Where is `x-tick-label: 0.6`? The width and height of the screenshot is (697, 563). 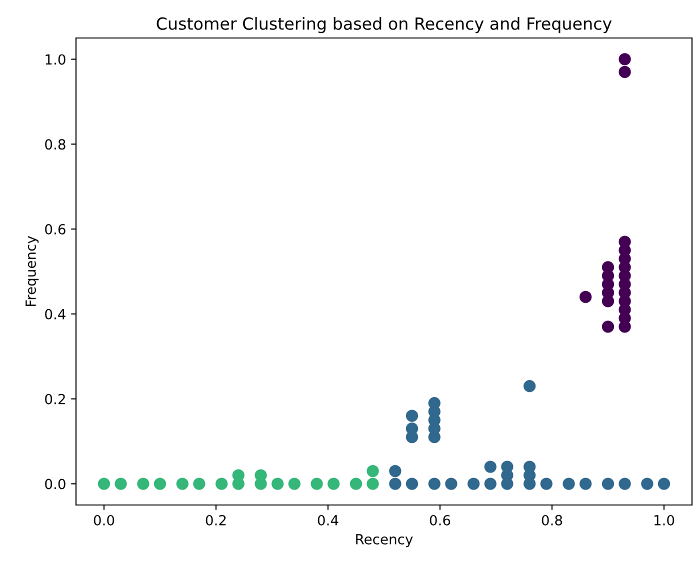 x-tick-label: 0.6 is located at coordinates (440, 520).